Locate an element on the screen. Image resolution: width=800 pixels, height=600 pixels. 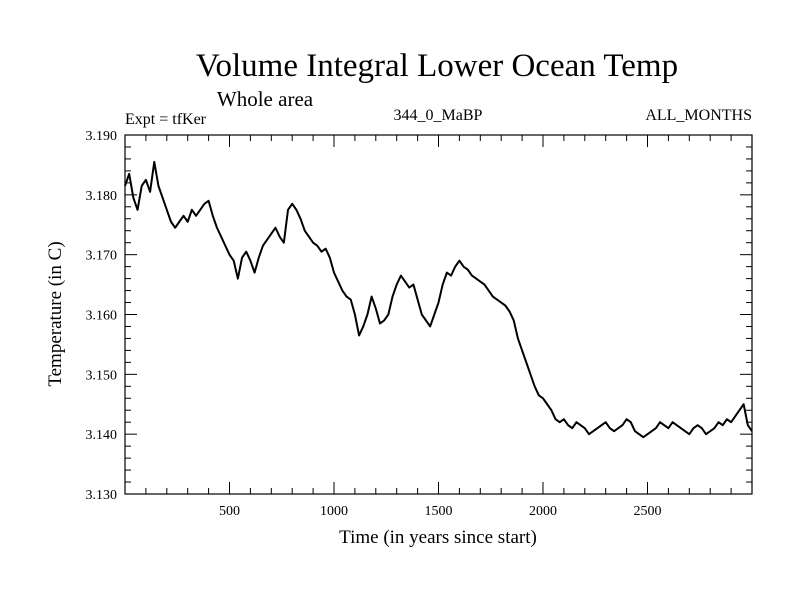
y-tick-label: 3.160 is located at coordinates (102, 316).